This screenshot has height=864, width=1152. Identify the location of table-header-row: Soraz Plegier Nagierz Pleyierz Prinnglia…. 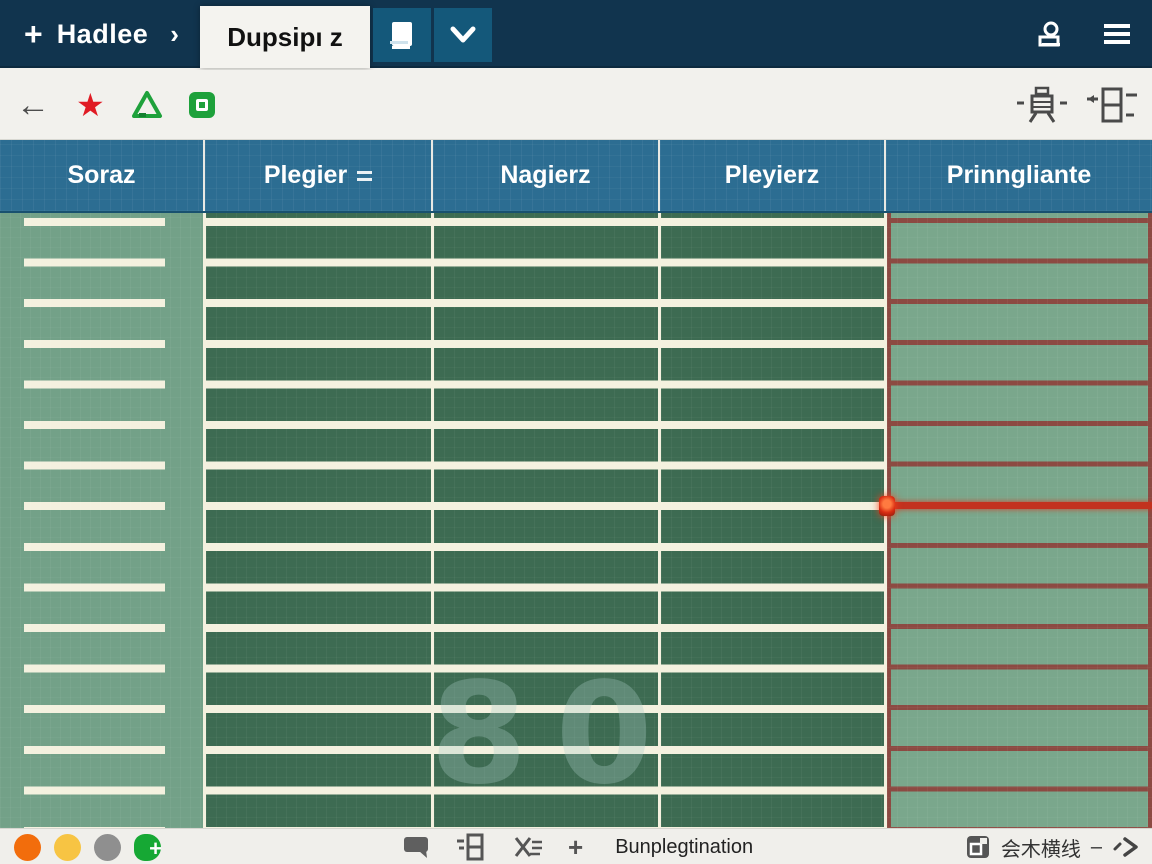
(576, 176).